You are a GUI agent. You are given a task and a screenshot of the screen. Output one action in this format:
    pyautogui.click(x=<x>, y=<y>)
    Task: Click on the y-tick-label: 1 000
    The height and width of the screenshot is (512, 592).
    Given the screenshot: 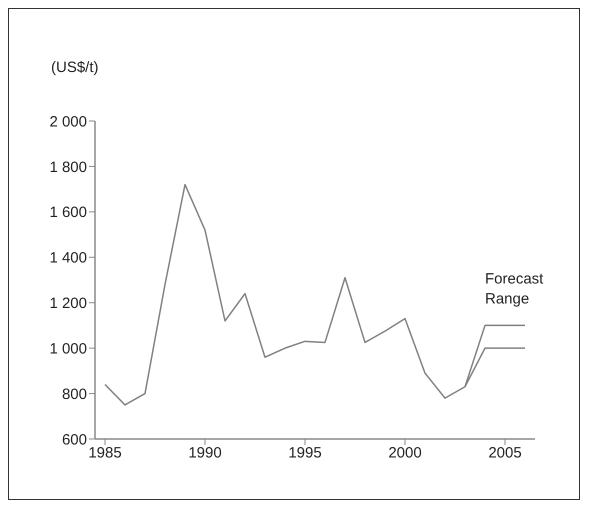 What is the action you would take?
    pyautogui.click(x=68, y=349)
    